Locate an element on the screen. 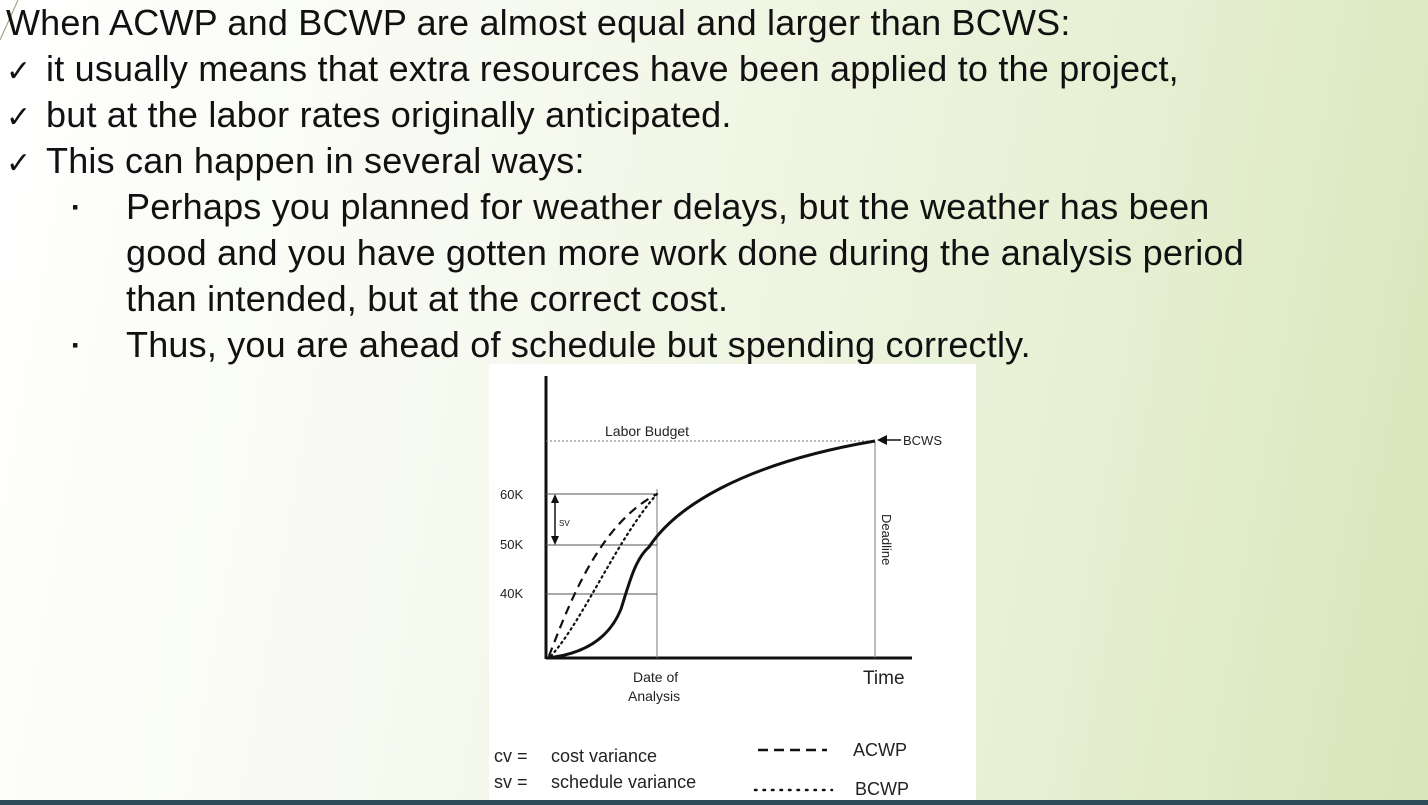 The height and width of the screenshot is (805, 1428). x-label-date-line1: Date of is located at coordinates (655, 677).